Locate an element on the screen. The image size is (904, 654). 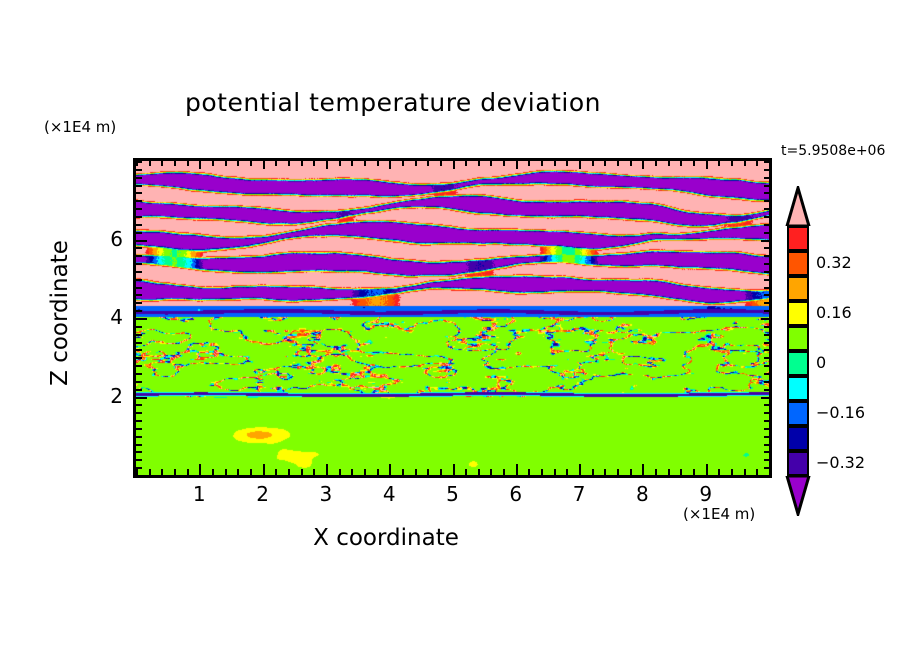
page-title: potential temperature deviation is located at coordinates (452, 102).